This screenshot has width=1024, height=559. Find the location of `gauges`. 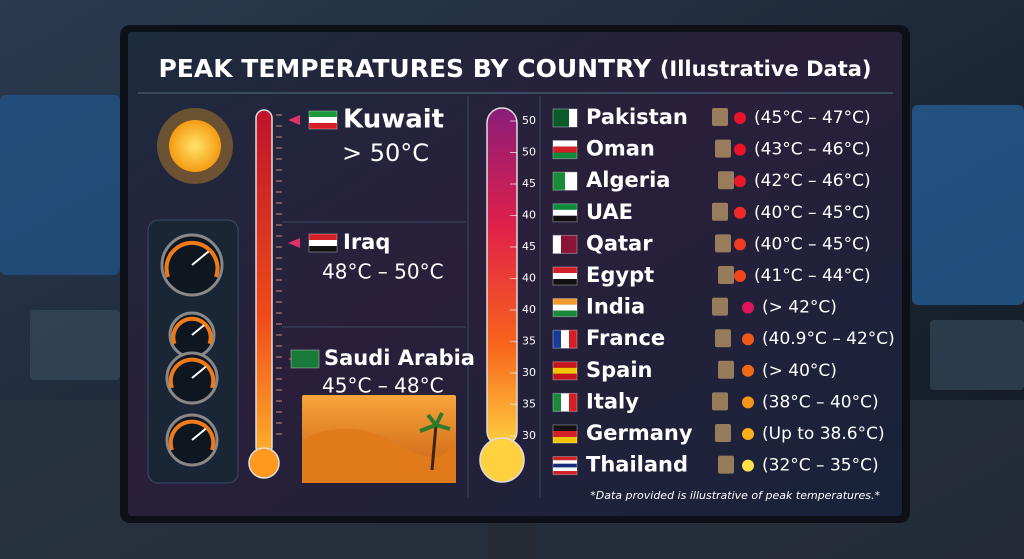

gauges is located at coordinates (192, 350).